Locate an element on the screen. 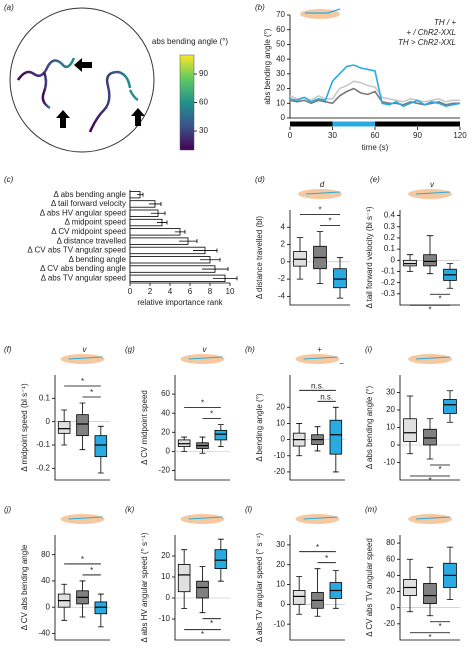 The width and height of the screenshot is (474, 647). y-axis-label: Δ midpoint speed (bl s⁻¹) is located at coordinates (24, 427).